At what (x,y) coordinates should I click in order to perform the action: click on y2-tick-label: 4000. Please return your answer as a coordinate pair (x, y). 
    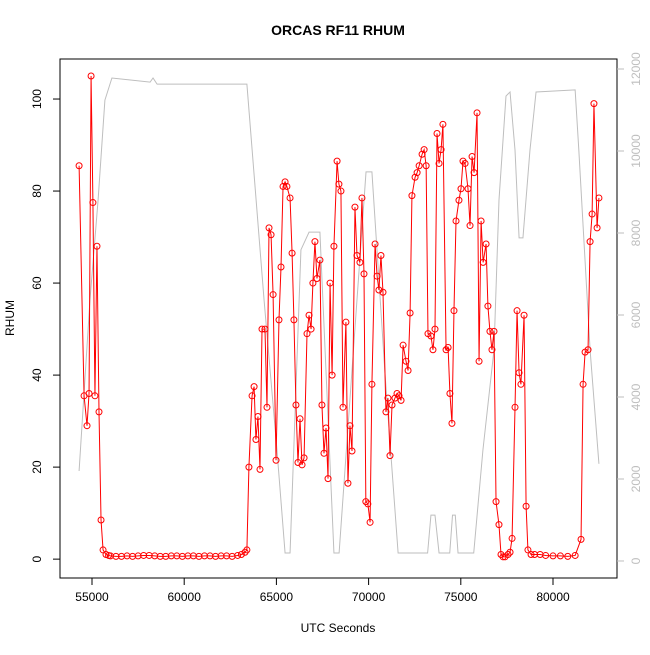
    Looking at the image, I should click on (636, 396).